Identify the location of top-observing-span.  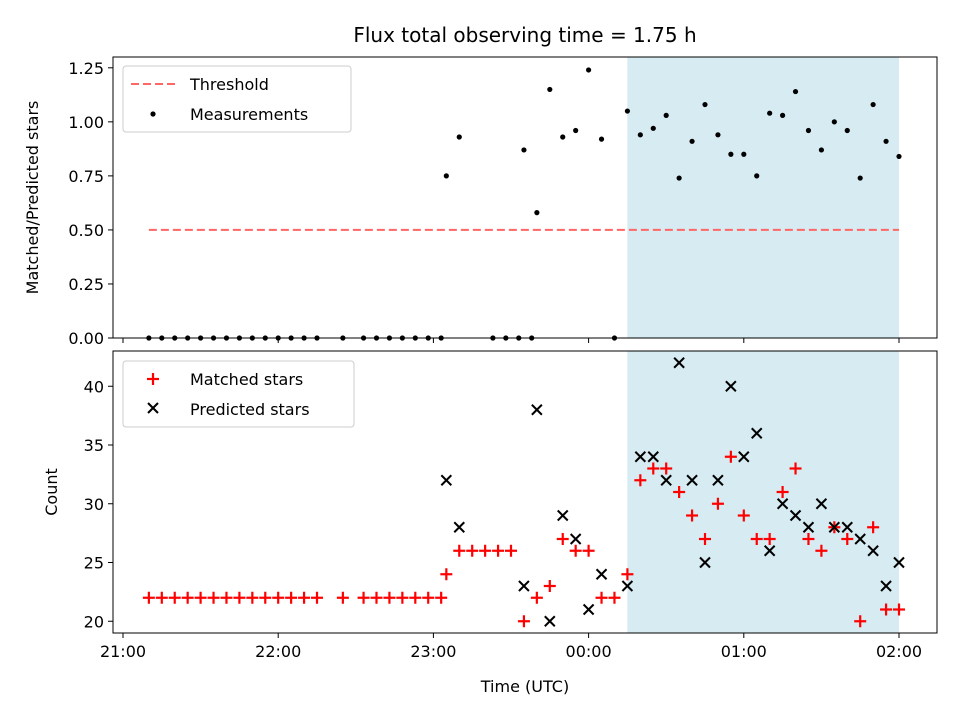
(763, 197).